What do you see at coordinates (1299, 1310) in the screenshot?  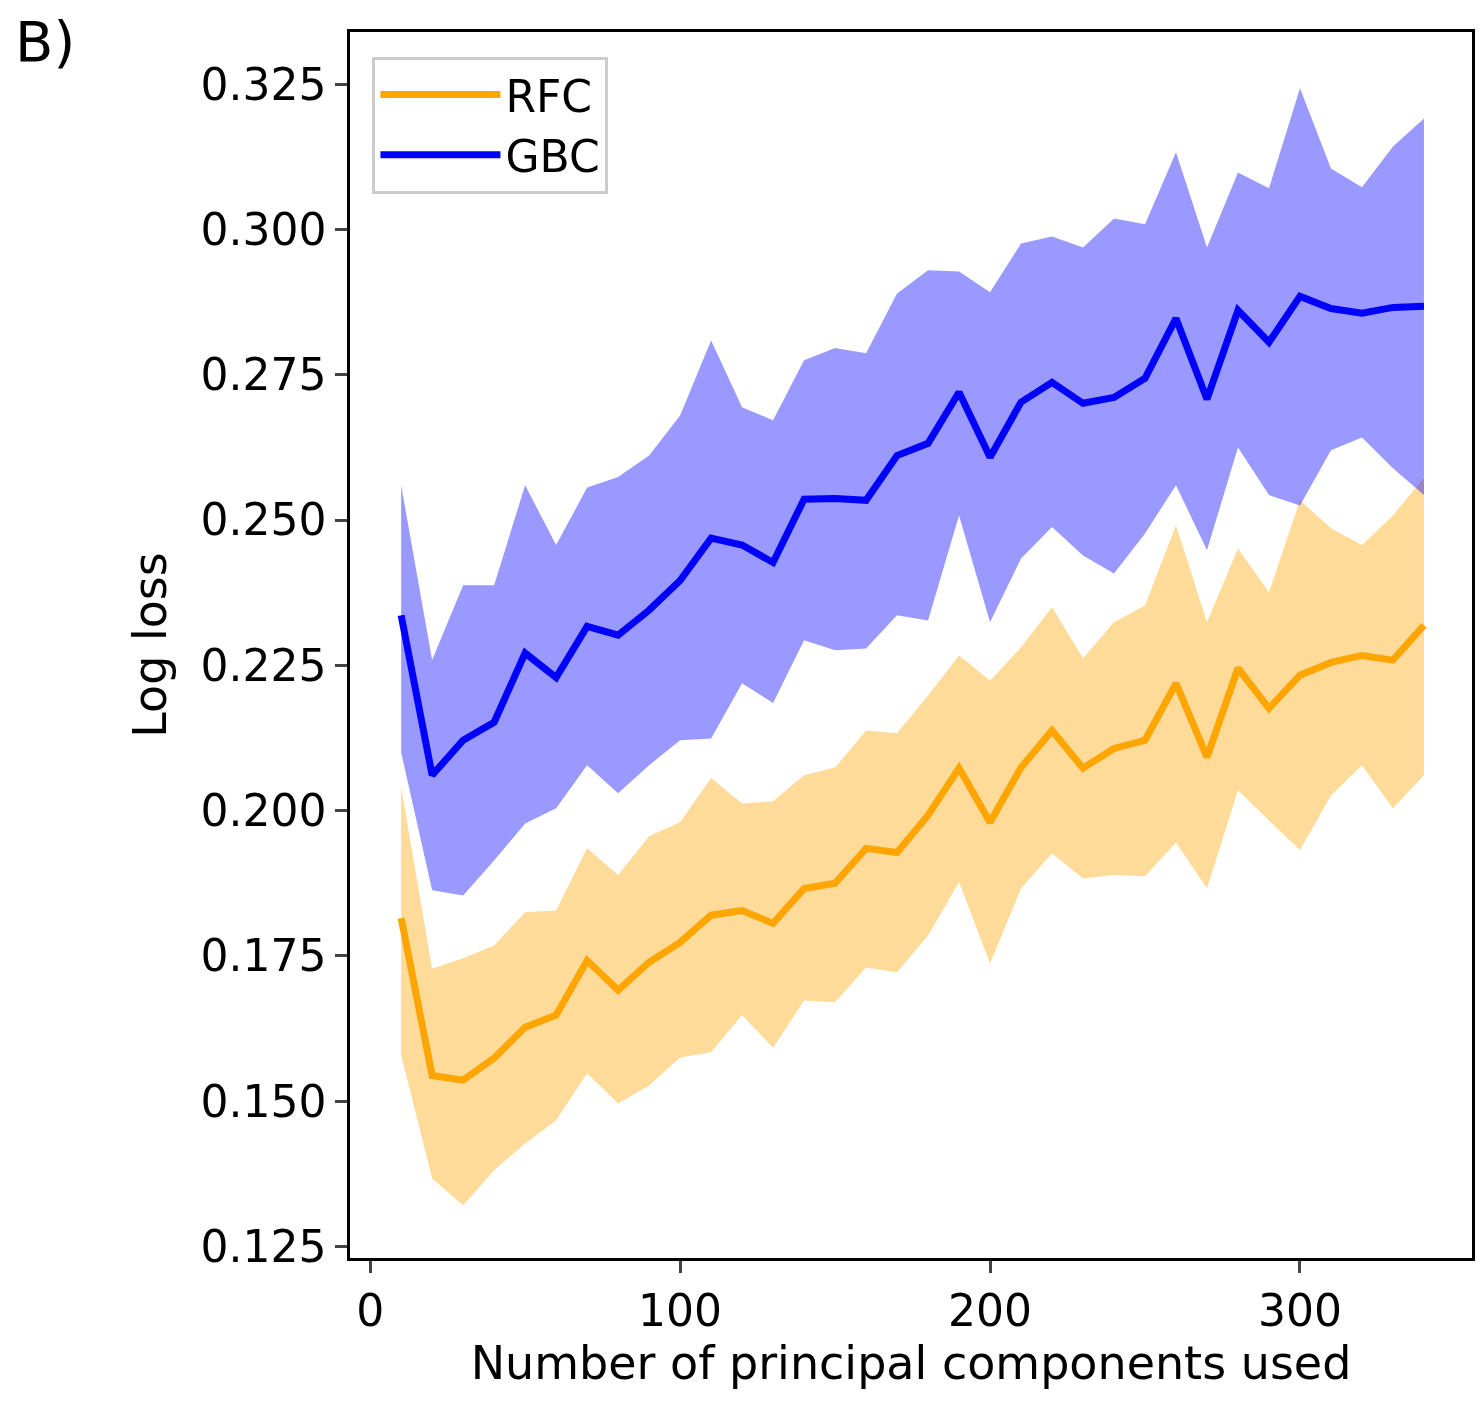 I see `x-tick-label: 300` at bounding box center [1299, 1310].